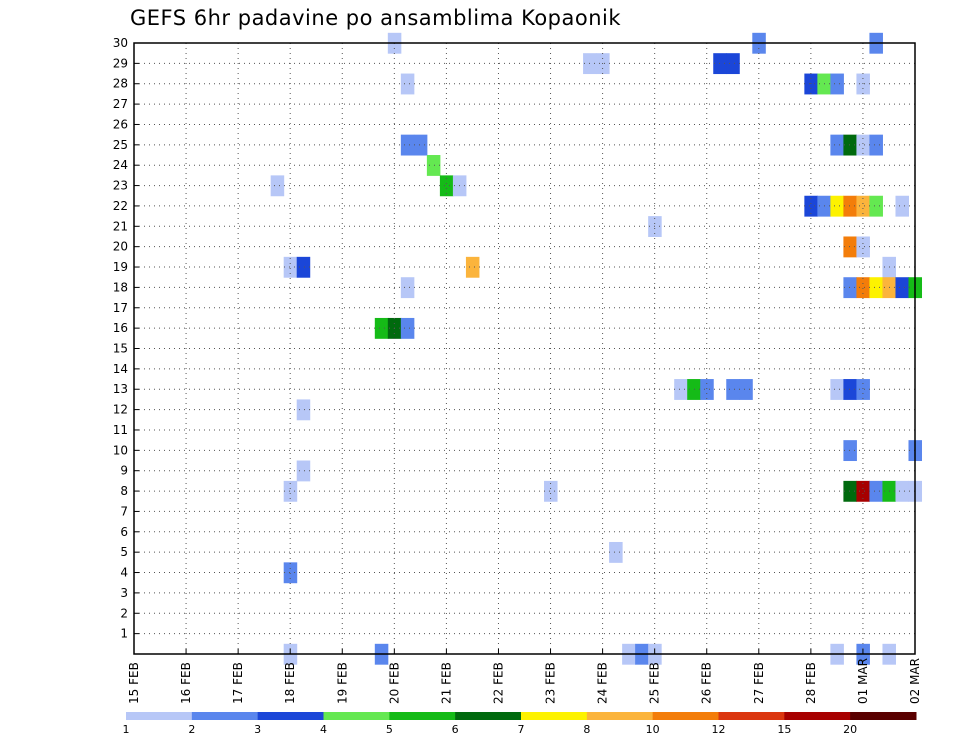 This screenshot has width=960, height=742. What do you see at coordinates (124, 471) in the screenshot?
I see `y-tick-label: 9` at bounding box center [124, 471].